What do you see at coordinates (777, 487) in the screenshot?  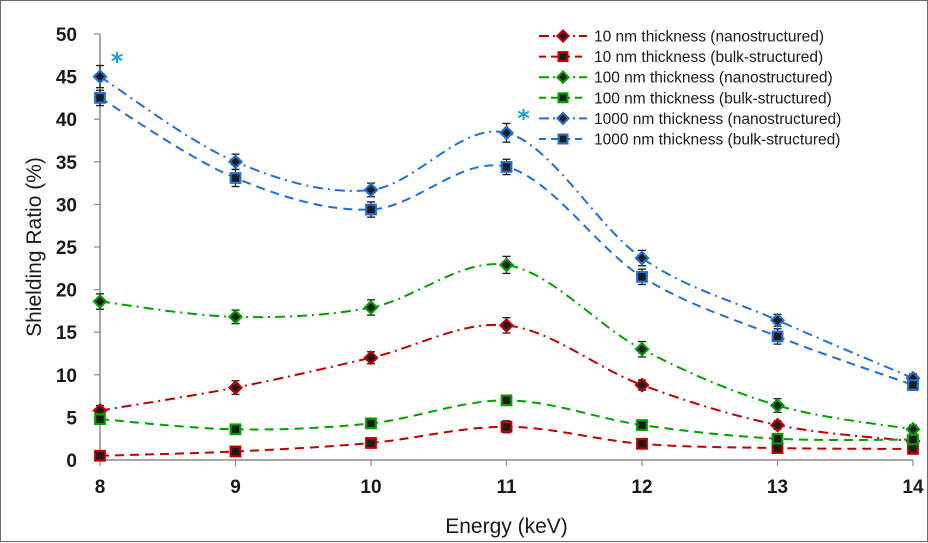 I see `x-tick-label: 13` at bounding box center [777, 487].